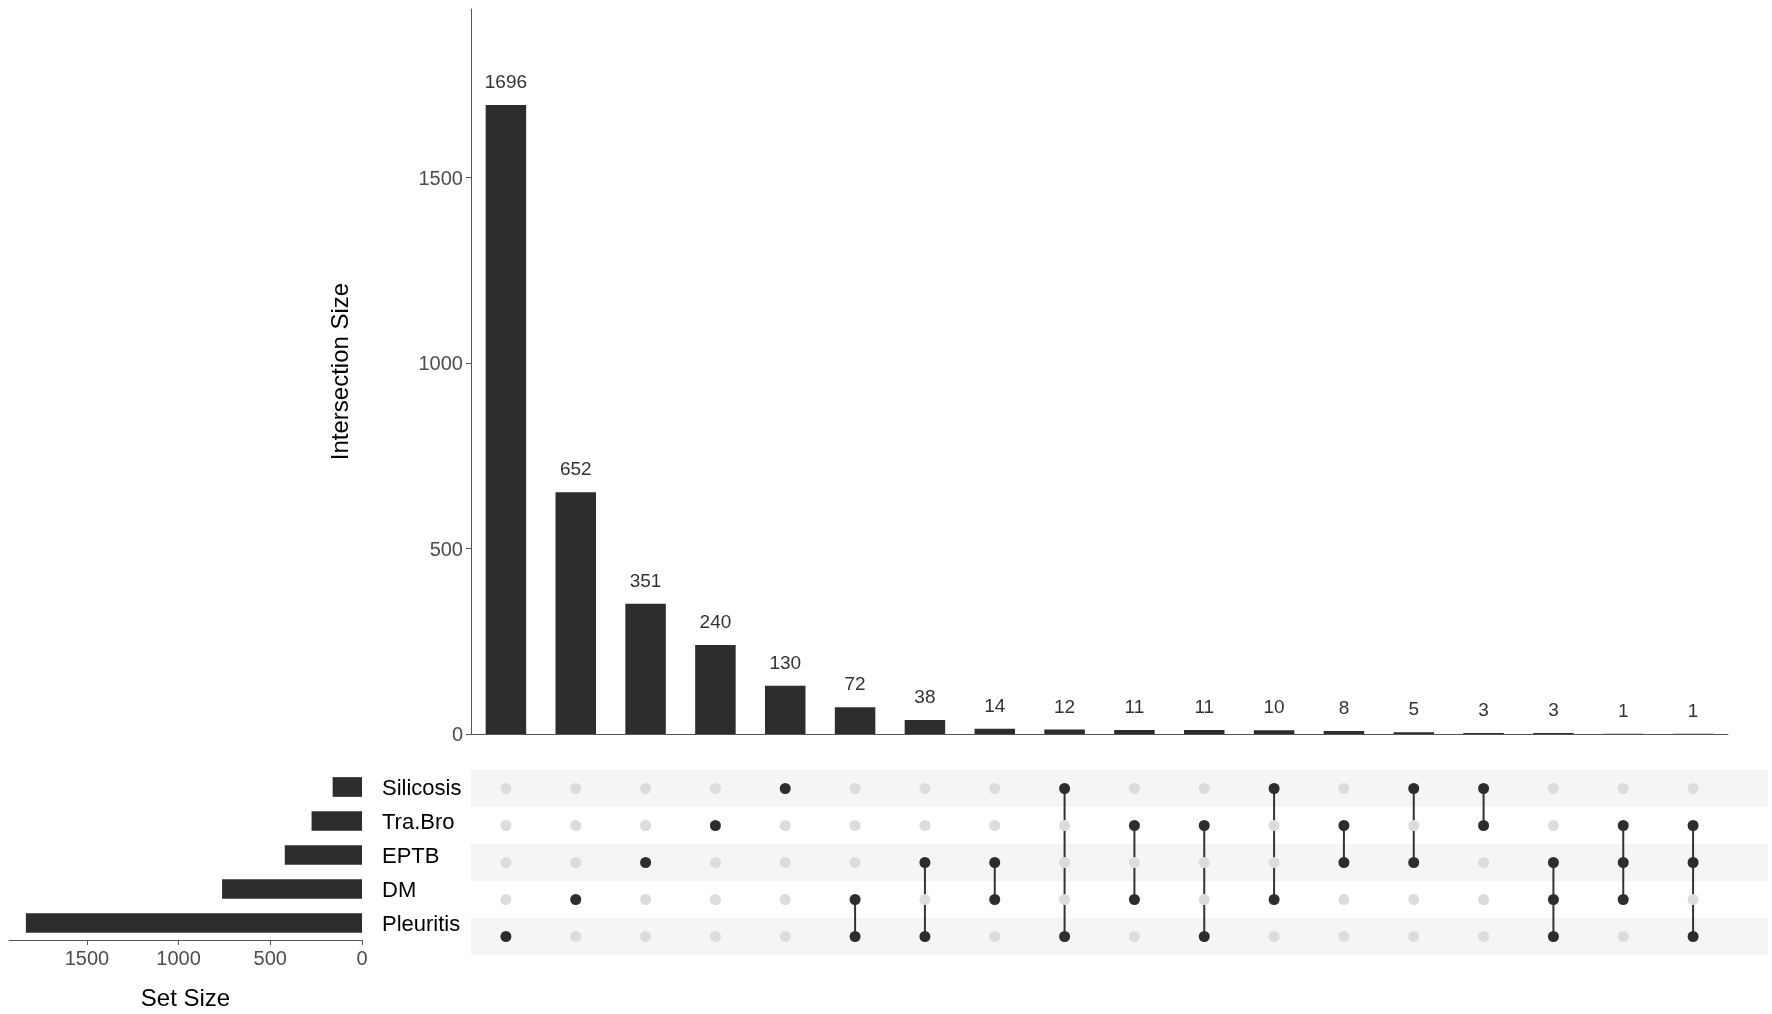 This screenshot has width=1772, height=1014. Describe the element at coordinates (1274, 707) in the screenshot. I see `data-label: 10` at that location.